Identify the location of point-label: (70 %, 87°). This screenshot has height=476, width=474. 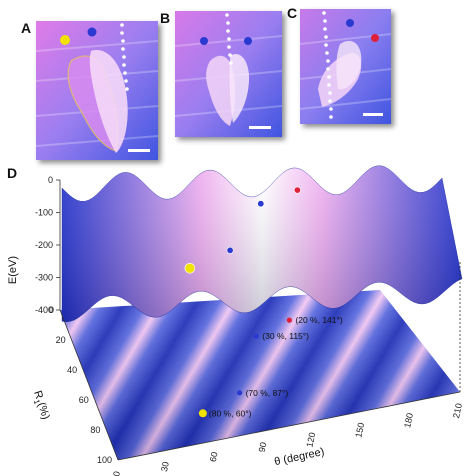
(267, 393).